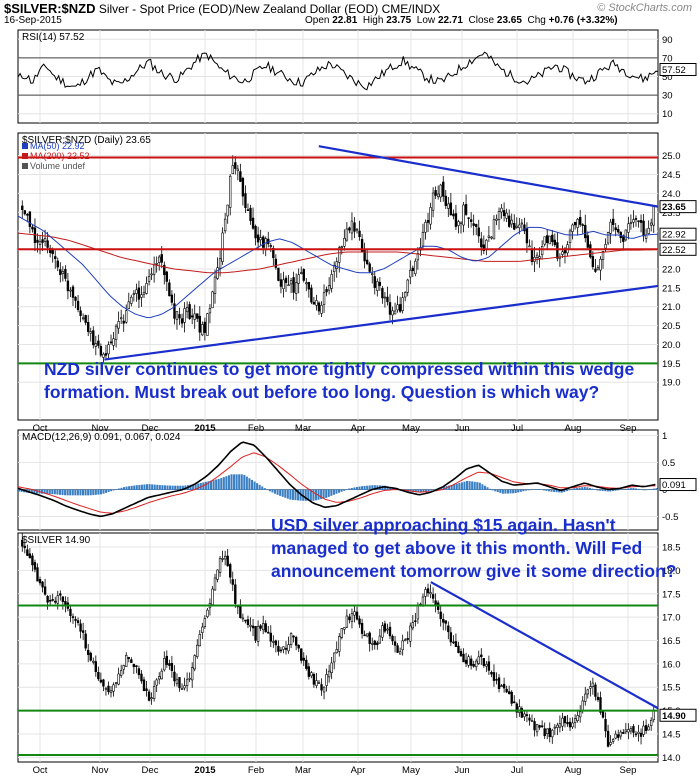  What do you see at coordinates (345, 76) in the screenshot?
I see `panel-rsi: 10 30 50 70 90 RSI(14) 57.52` at bounding box center [345, 76].